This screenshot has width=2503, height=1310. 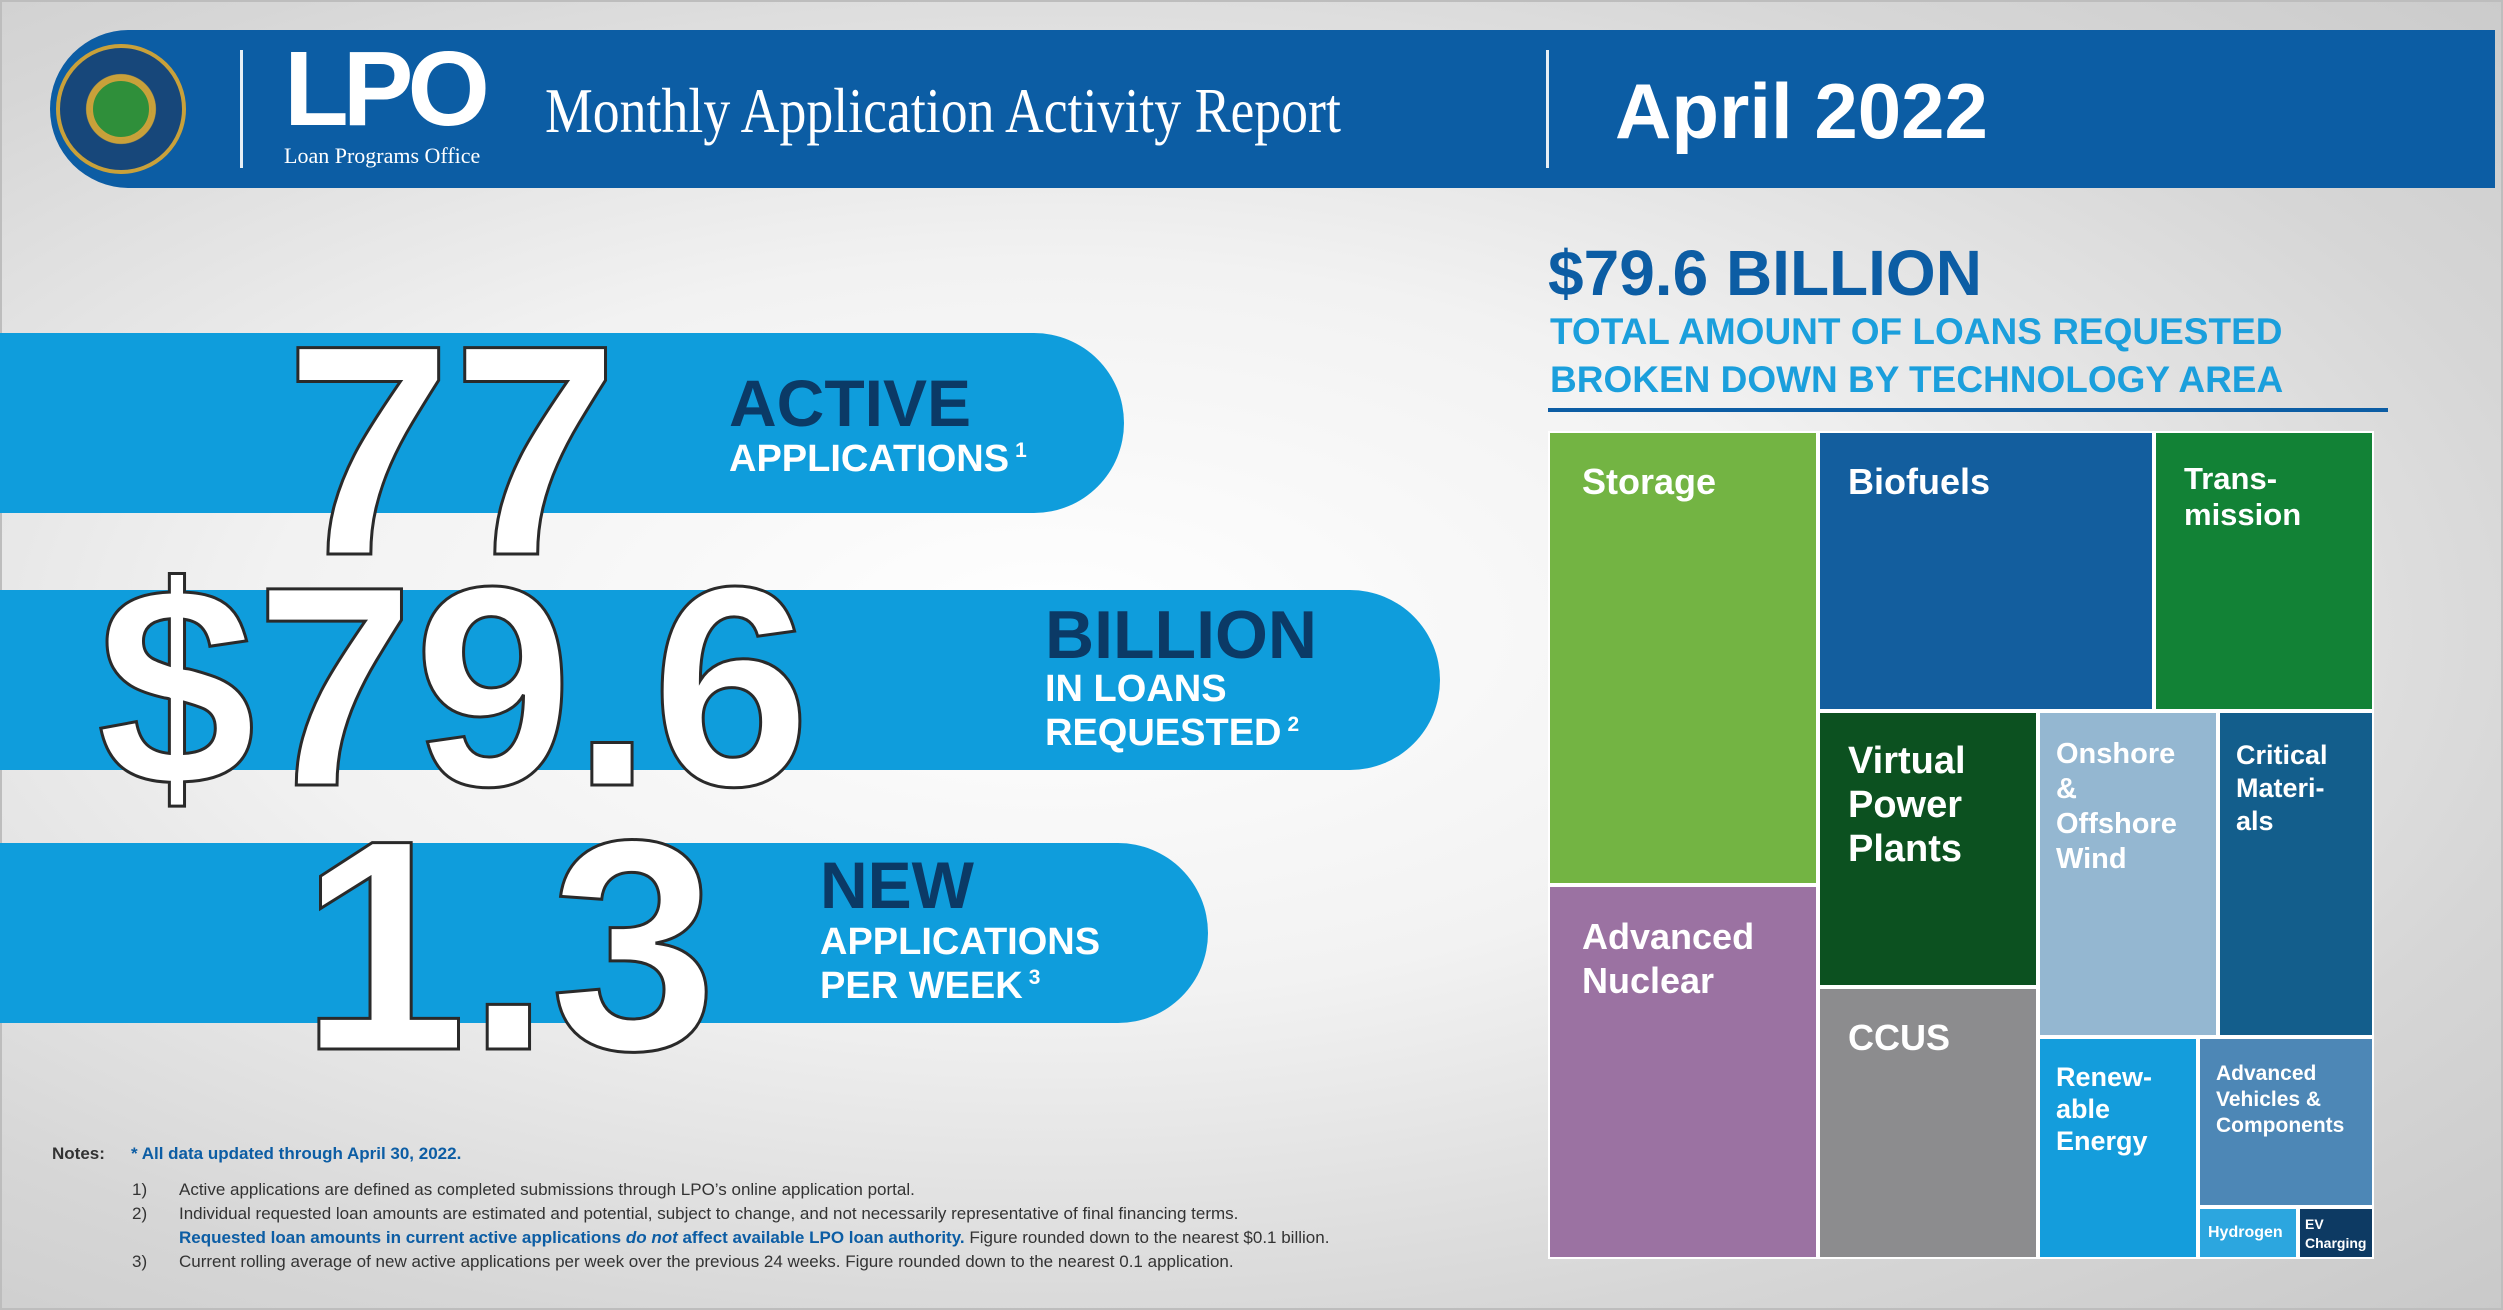 I want to click on tile-ev-charging: EV Charging, so click(x=2336, y=1233).